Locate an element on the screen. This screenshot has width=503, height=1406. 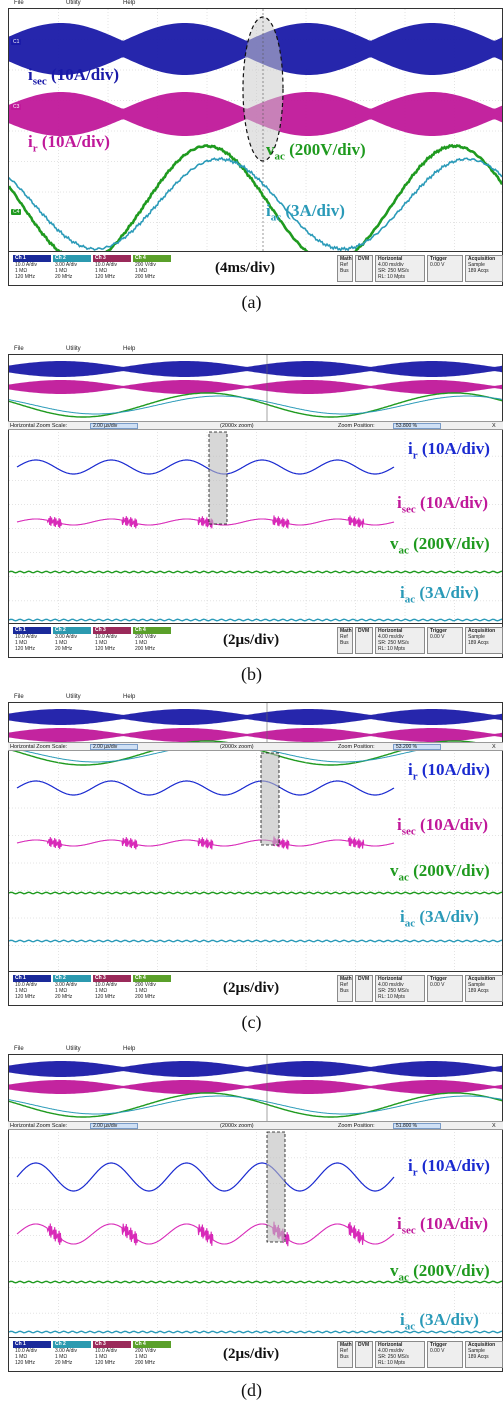
channel-scale: 10.0 A/div is located at coordinates (106, 985).